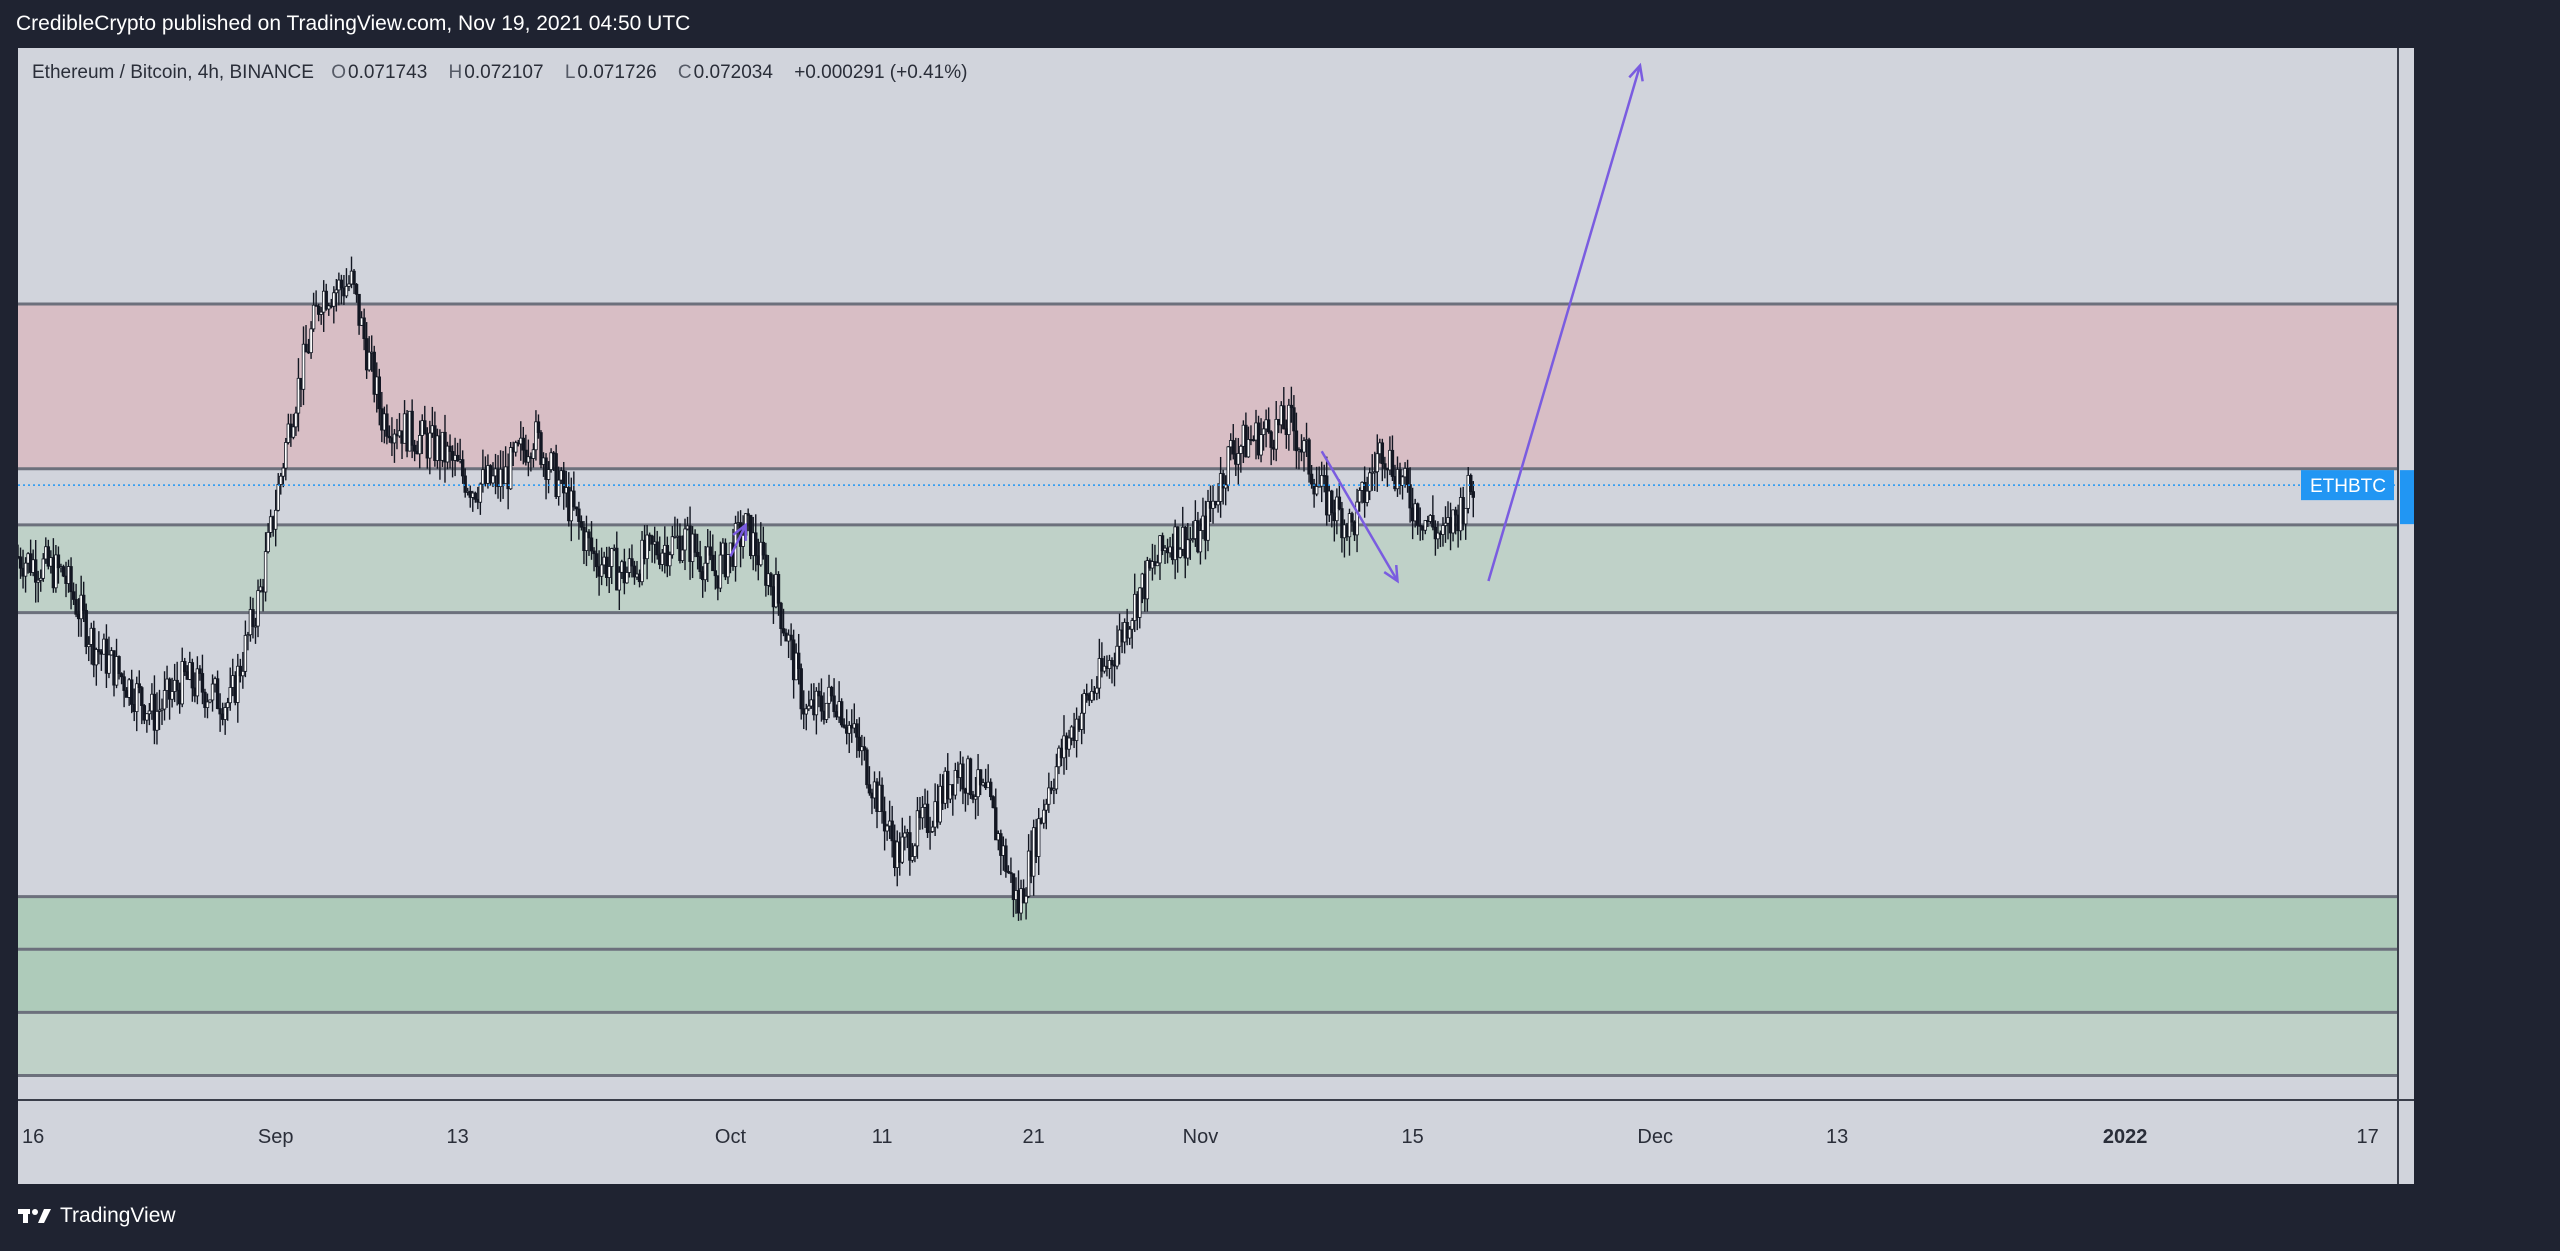 Image resolution: width=2560 pixels, height=1251 pixels. Describe the element at coordinates (455, 72) in the screenshot. I see `legend-high-key: H` at that location.